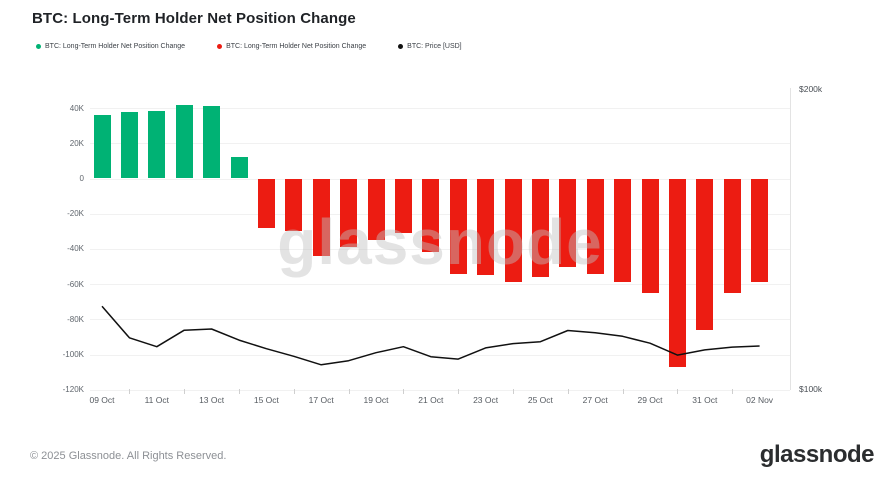 This screenshot has width=896, height=481. Describe the element at coordinates (595, 400) in the screenshot. I see `x-axis-label: 27 Oct` at that location.